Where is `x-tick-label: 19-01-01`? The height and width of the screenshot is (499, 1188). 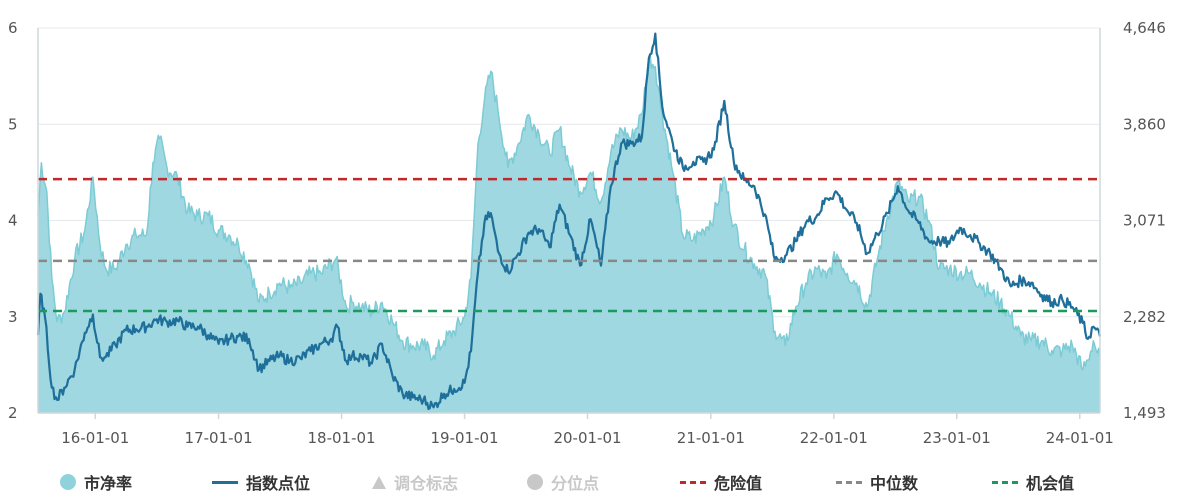 x-tick-label: 19-01-01 is located at coordinates (465, 438).